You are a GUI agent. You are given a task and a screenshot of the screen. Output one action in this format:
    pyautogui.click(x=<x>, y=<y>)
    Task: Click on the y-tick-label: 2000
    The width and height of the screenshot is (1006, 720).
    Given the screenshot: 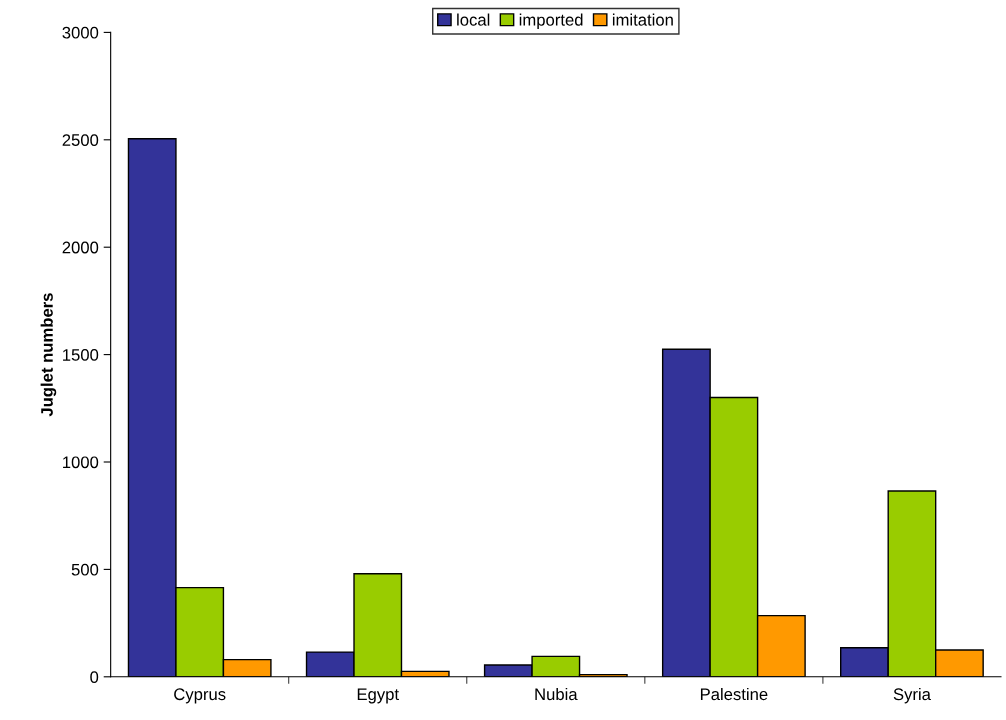 What is the action you would take?
    pyautogui.click(x=80, y=247)
    